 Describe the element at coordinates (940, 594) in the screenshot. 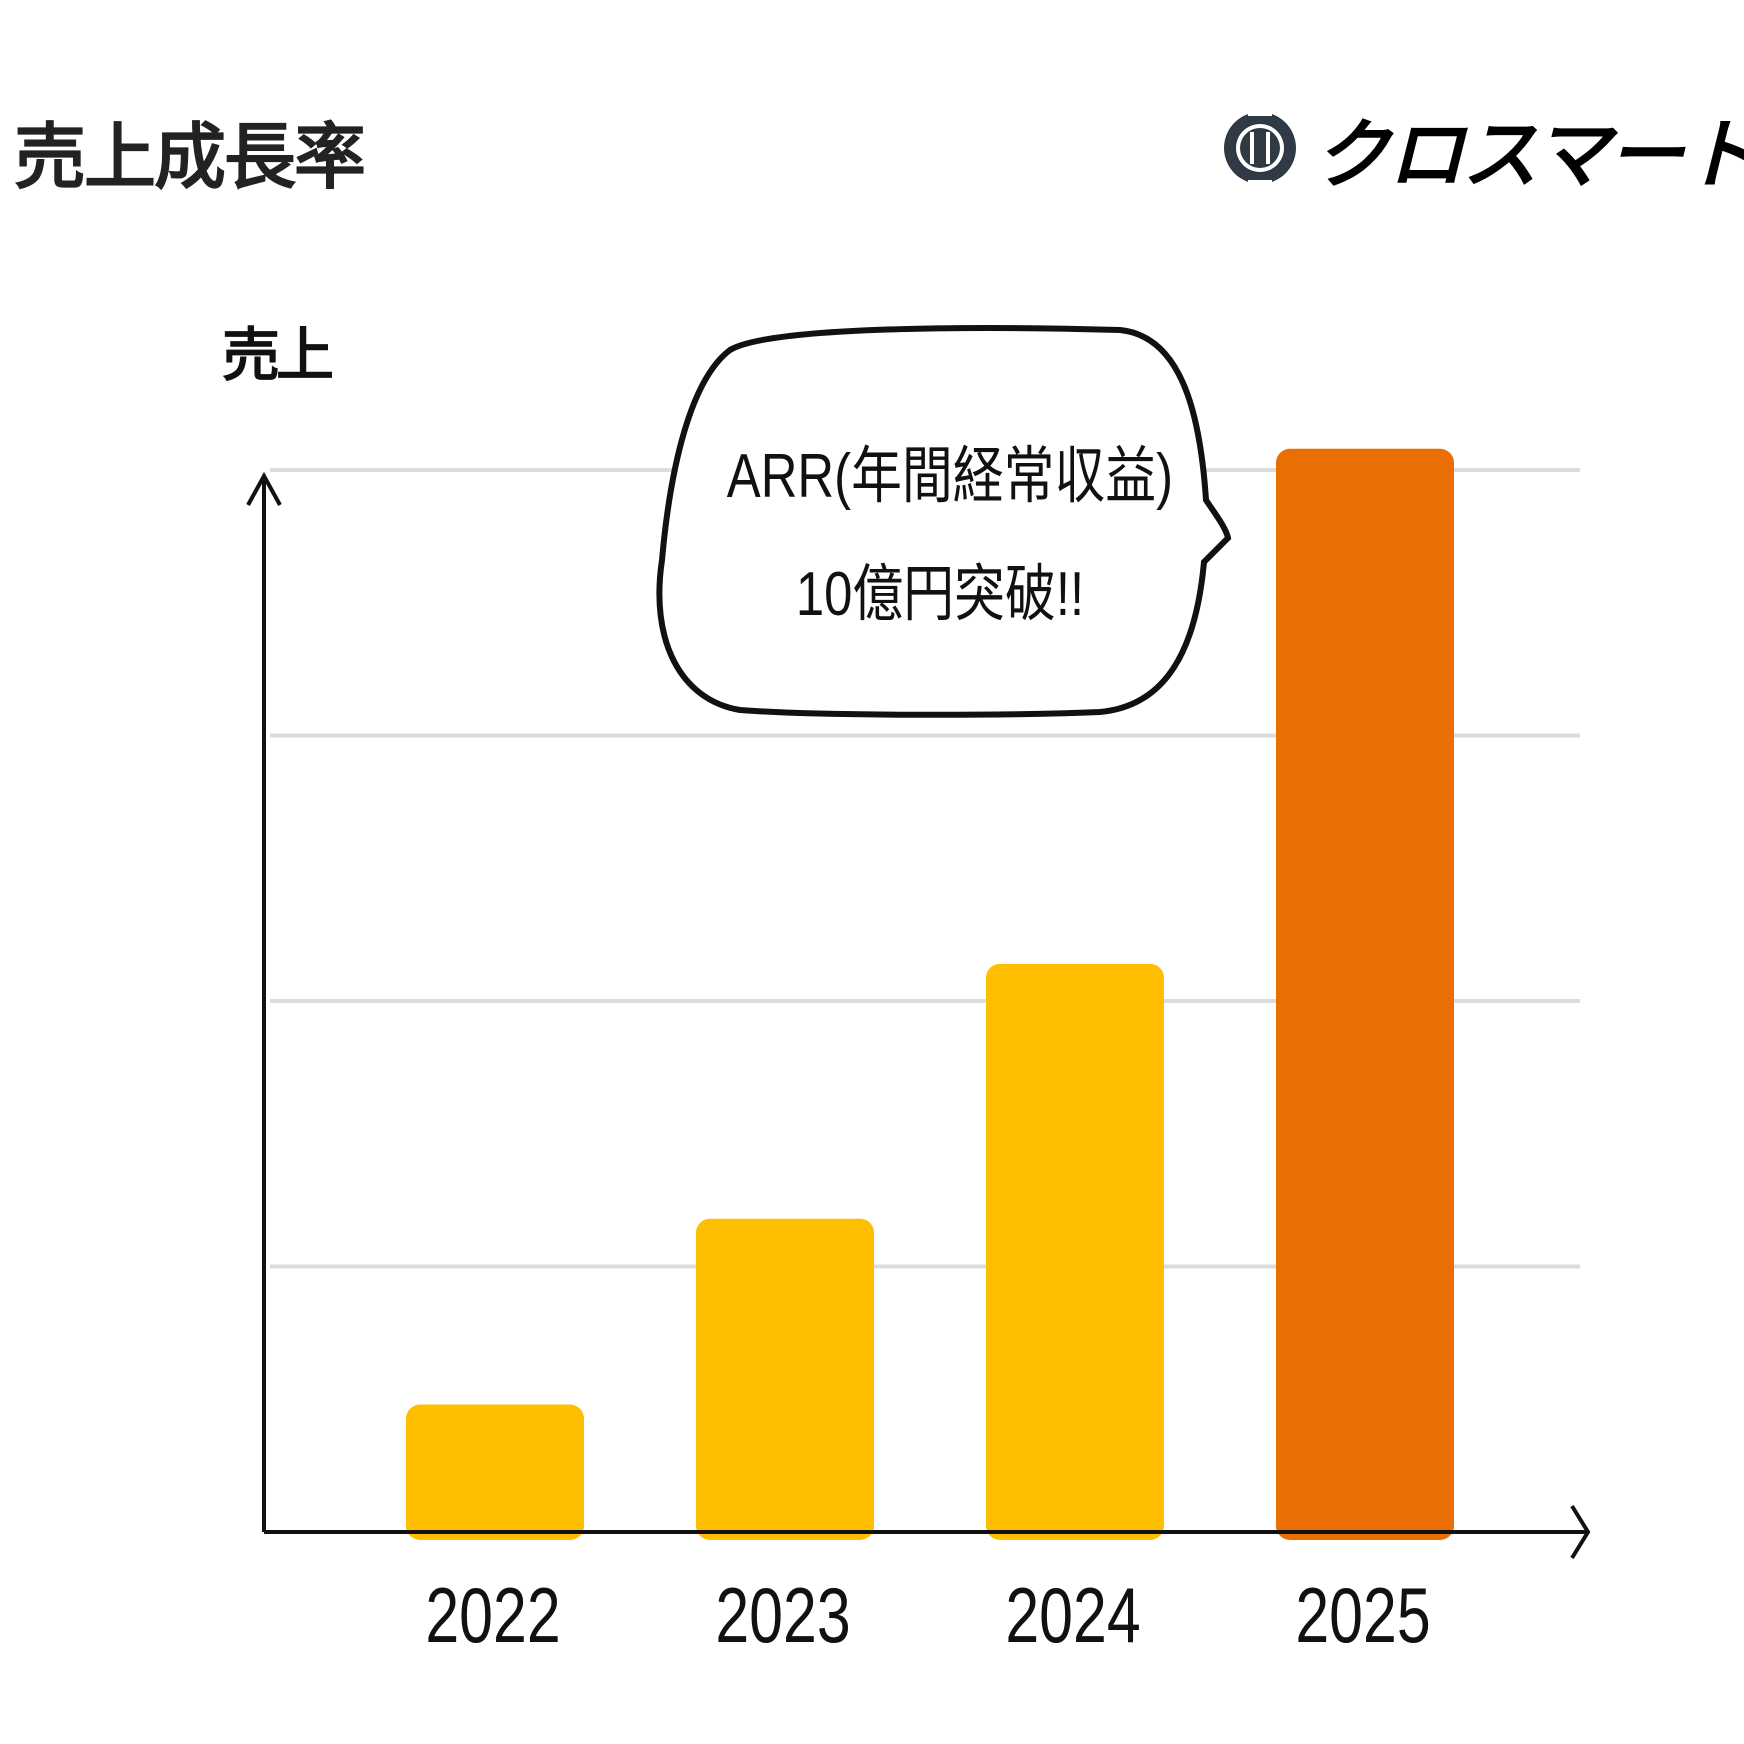

I see `annotation-line-2: 10億円突破!!` at that location.